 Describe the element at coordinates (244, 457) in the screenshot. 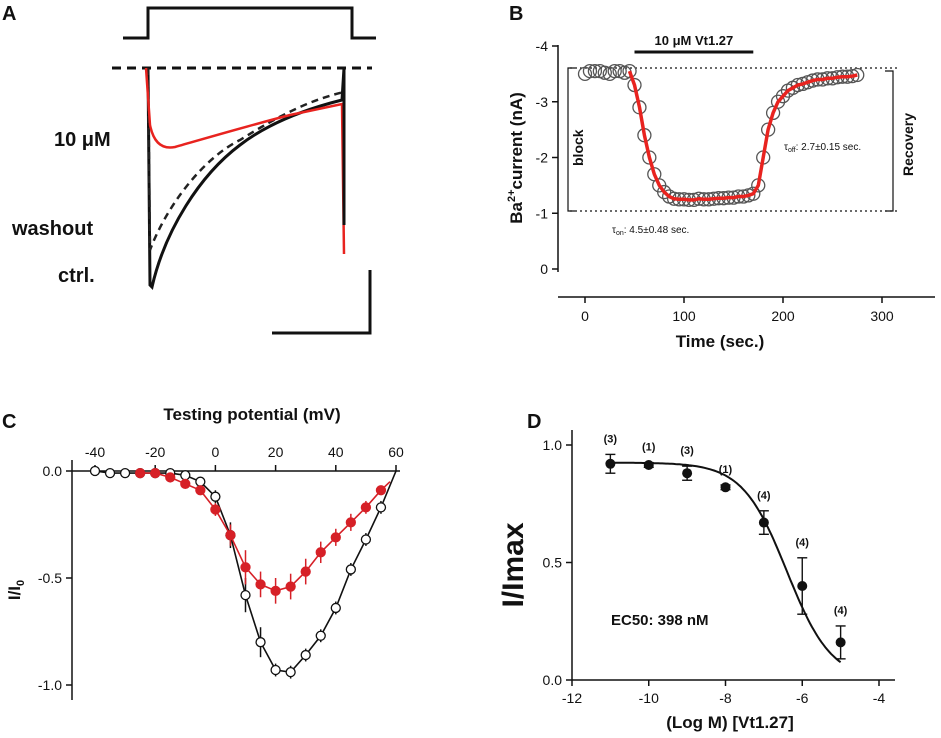

I see `c-x-ticks: -40 -20 0 20 40 60` at that location.